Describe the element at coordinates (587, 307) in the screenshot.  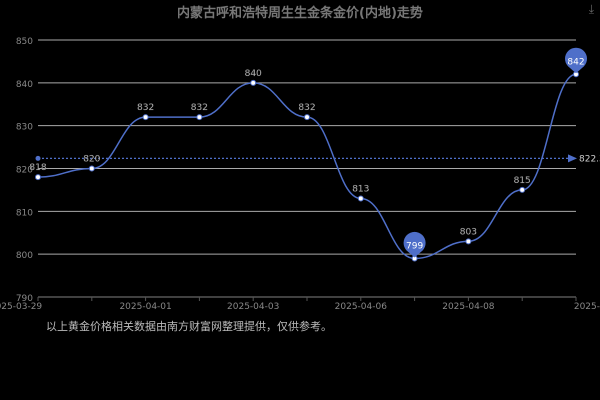
I see `x-tick-label: 2025-04-10` at that location.